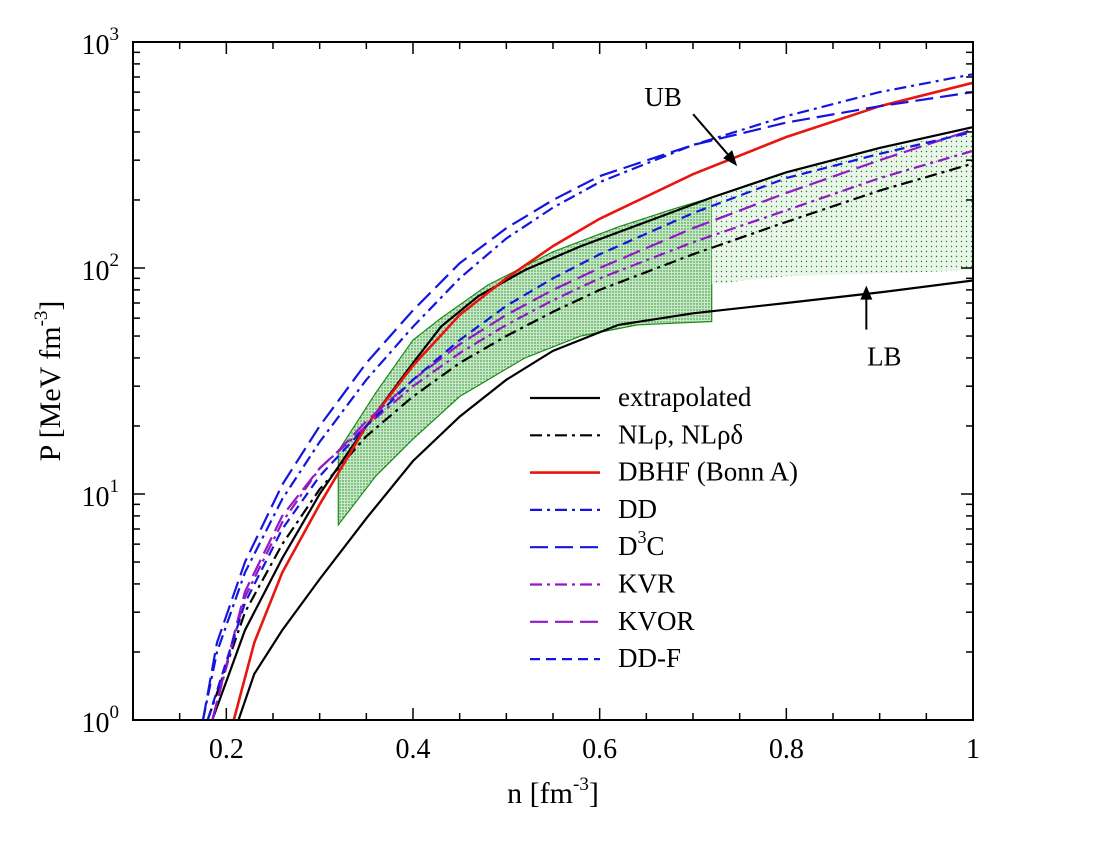  I want to click on legend-label: NLρ, NLρδ, so click(680, 434).